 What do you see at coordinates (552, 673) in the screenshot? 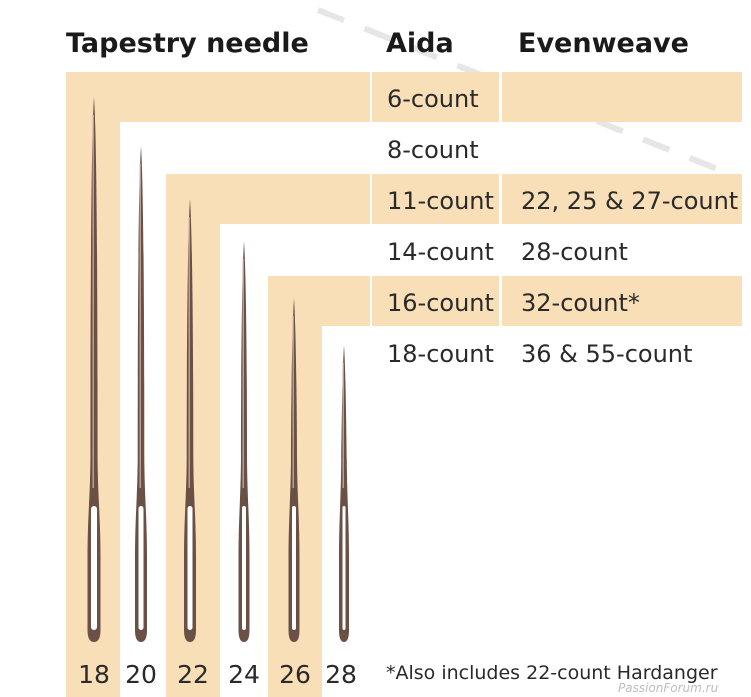
I see `footnote: *Also includes 22-count Hardanger` at bounding box center [552, 673].